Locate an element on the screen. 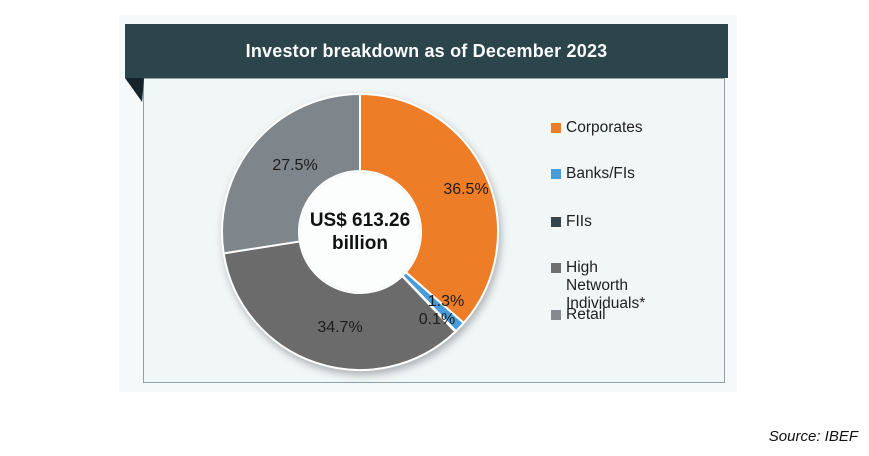 This screenshot has width=869, height=456. legend-swatch-high-networth-individuals is located at coordinates (556, 268).